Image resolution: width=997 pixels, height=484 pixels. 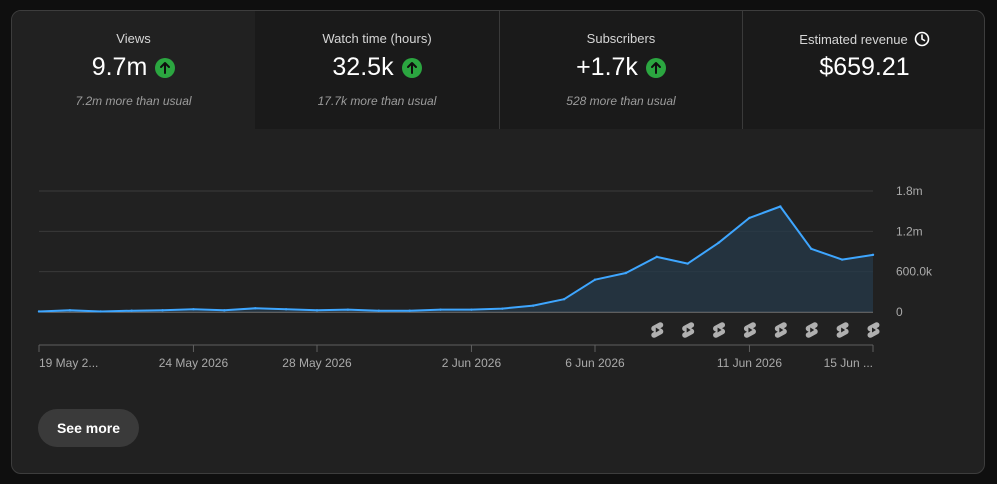 I want to click on metric-value: +1.7k, so click(x=607, y=67).